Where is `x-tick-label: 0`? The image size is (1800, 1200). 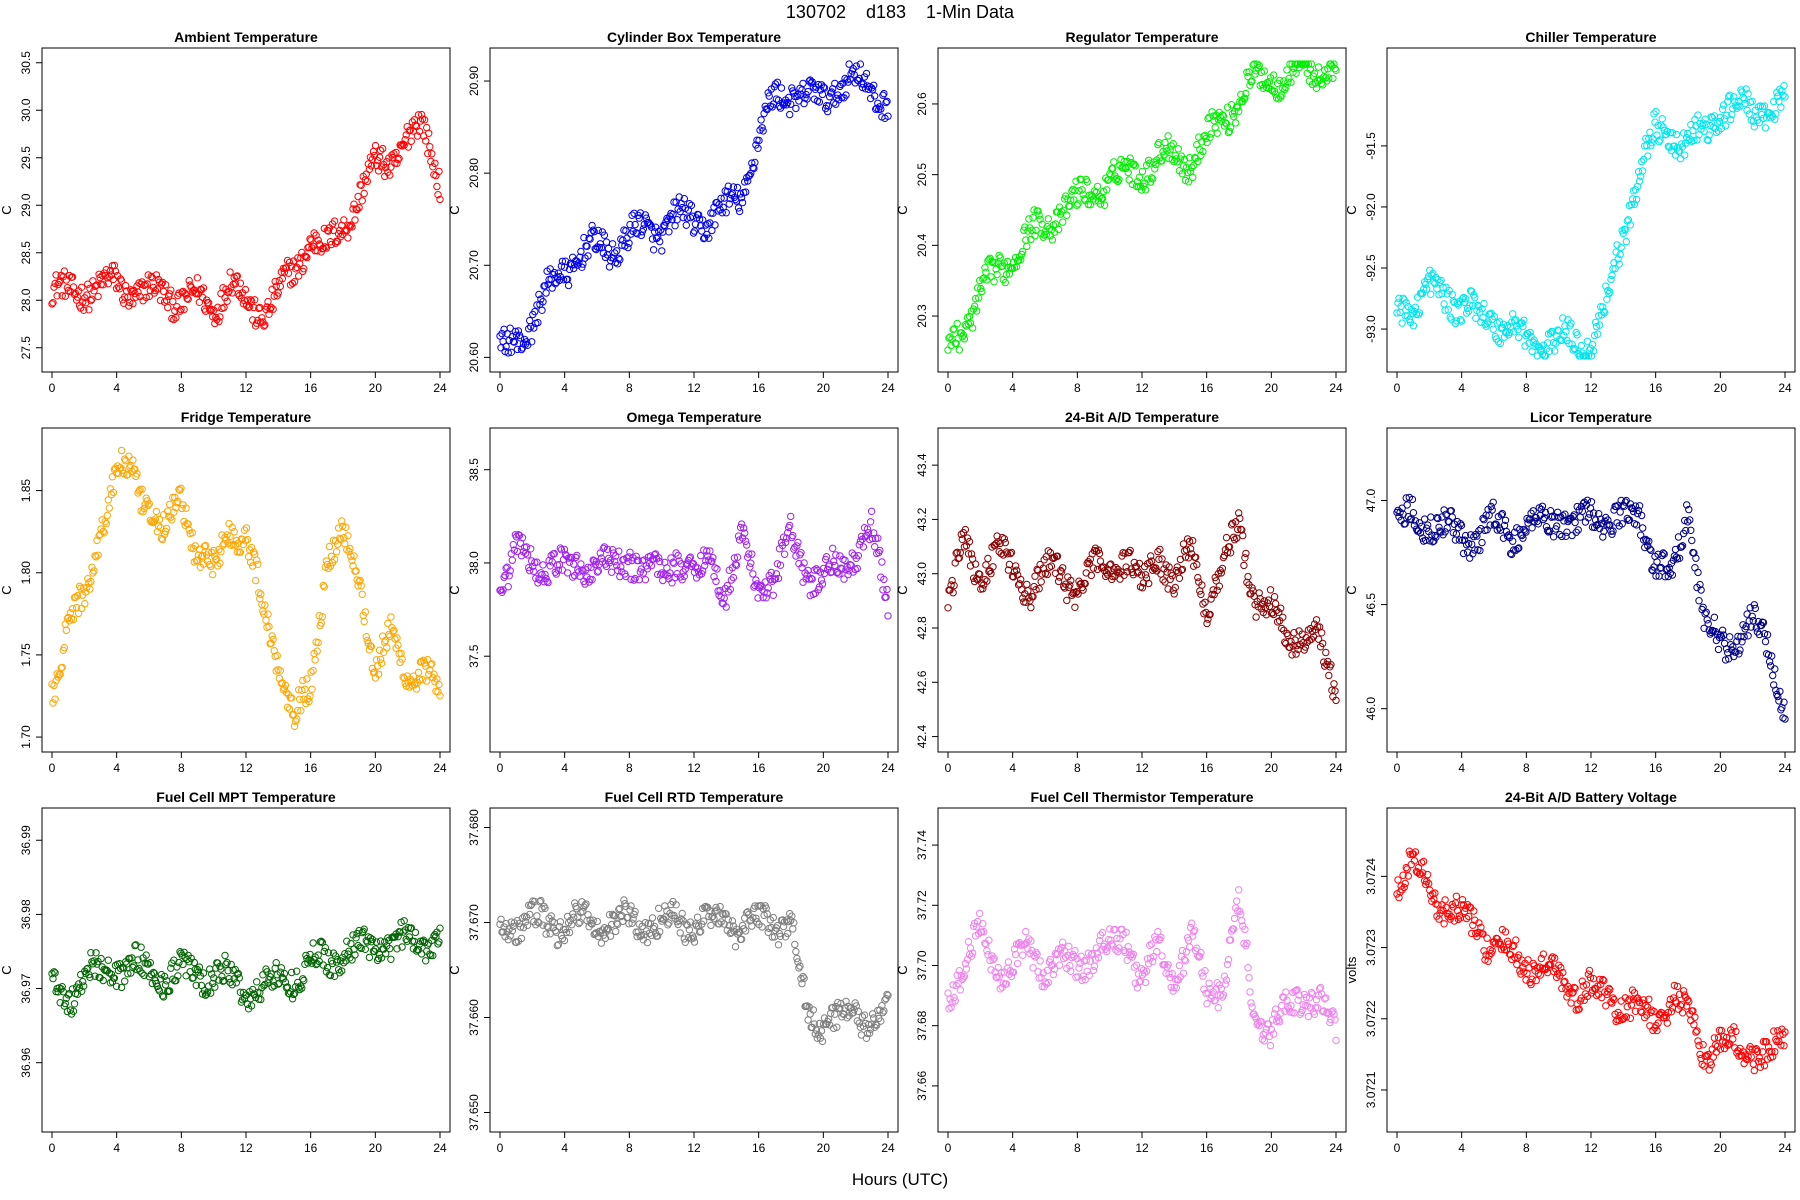 x-tick-label: 0 is located at coordinates (500, 768).